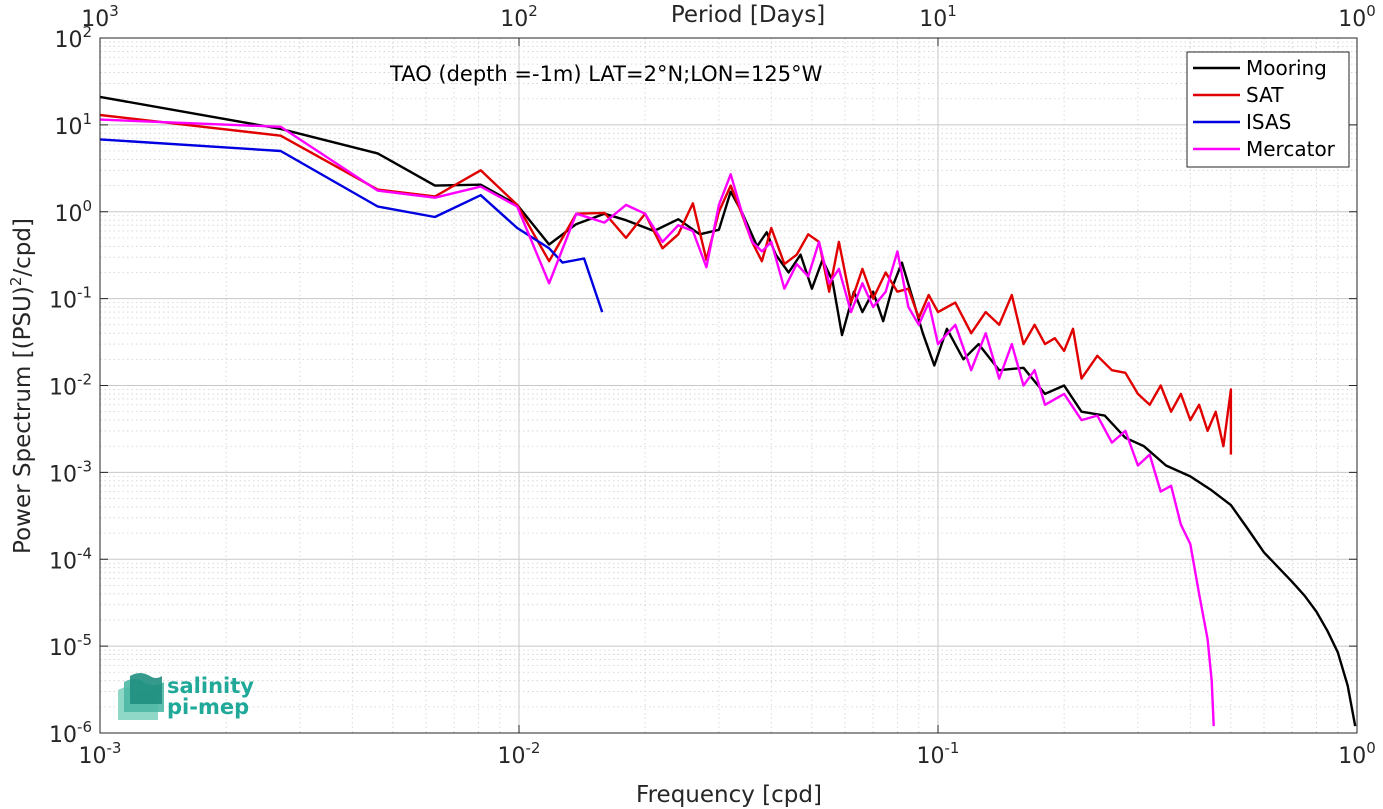  I want to click on logo-text-pimep: pi-mep, so click(208, 707).